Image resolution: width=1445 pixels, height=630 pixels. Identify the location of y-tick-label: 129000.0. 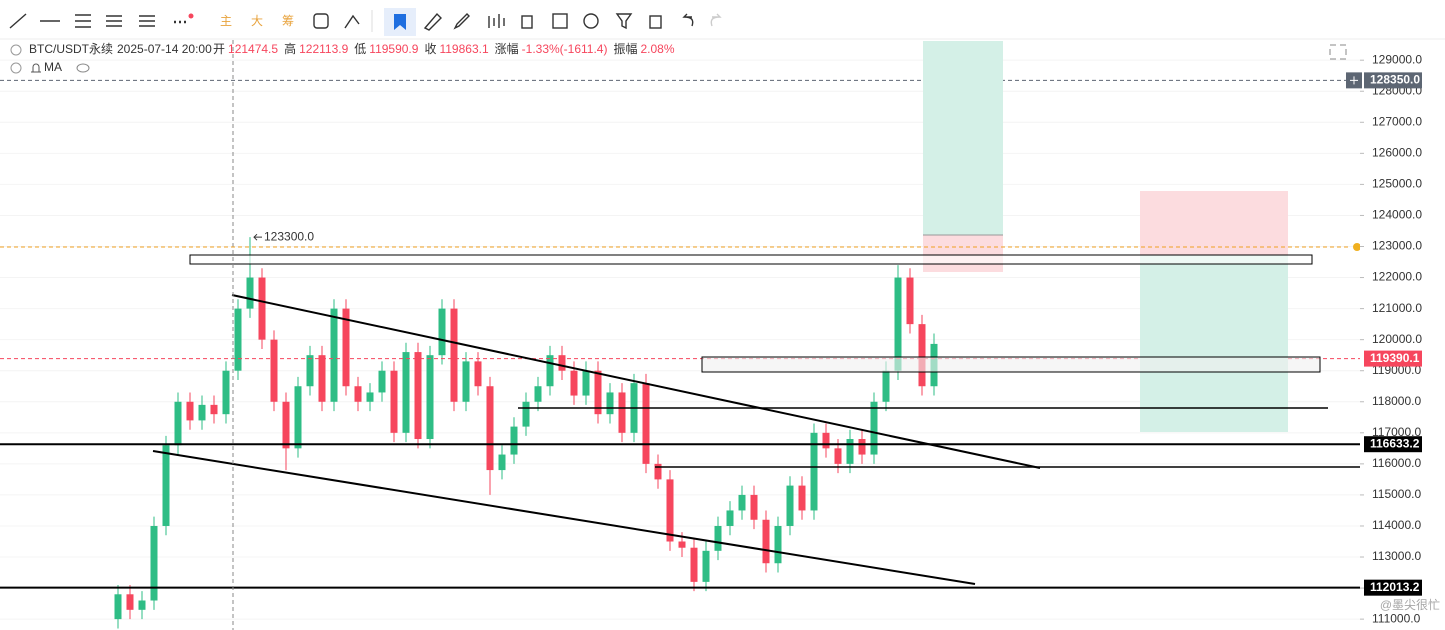
(1397, 59).